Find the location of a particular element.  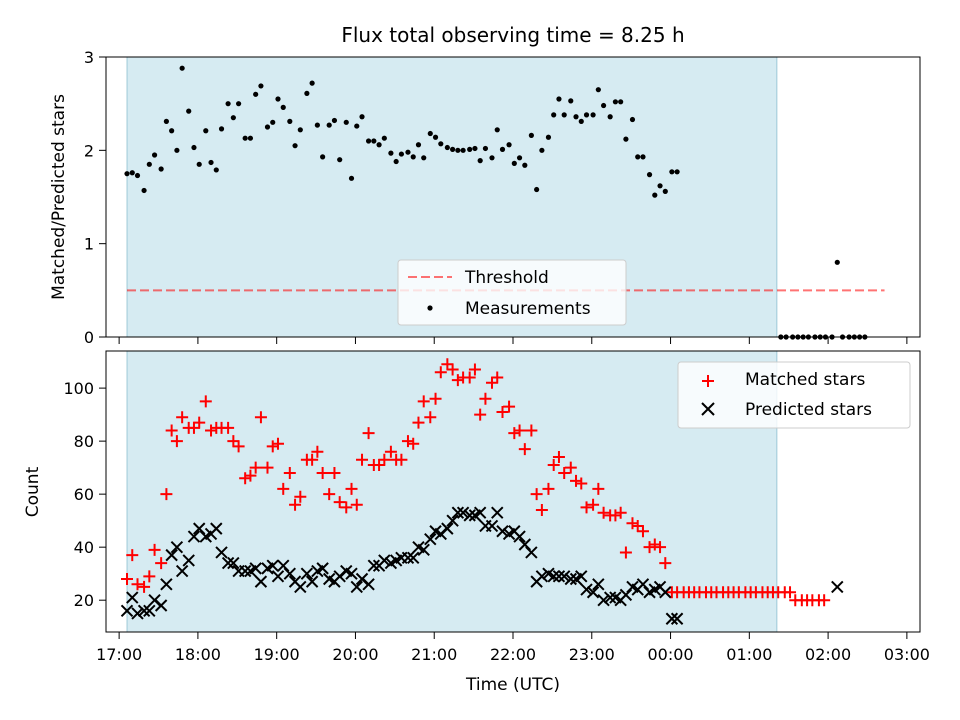

legend-predicted-swatch is located at coordinates (708, 409).